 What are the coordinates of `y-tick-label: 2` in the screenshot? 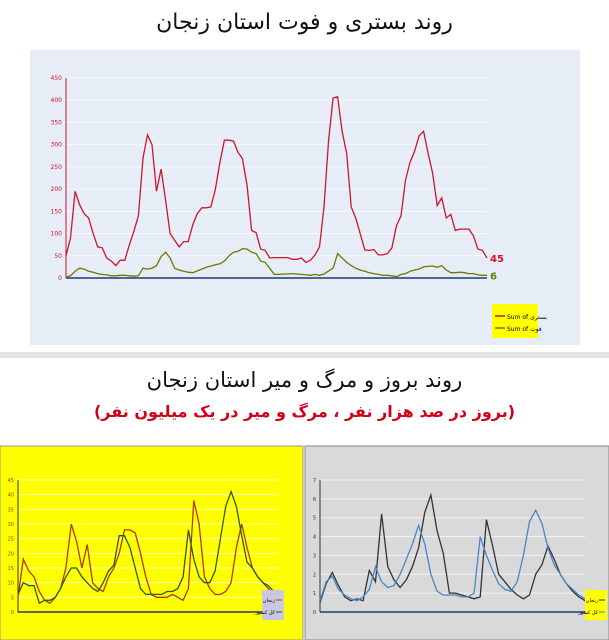 It's located at (314, 575).